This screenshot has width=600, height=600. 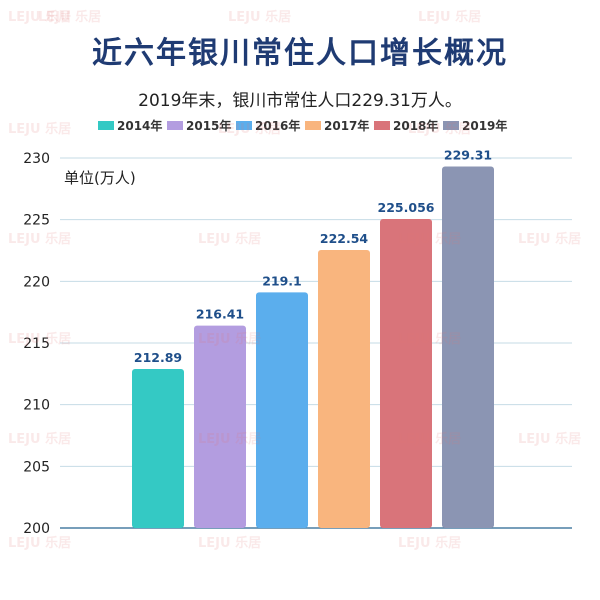 What do you see at coordinates (282, 410) in the screenshot?
I see `bar-2016年` at bounding box center [282, 410].